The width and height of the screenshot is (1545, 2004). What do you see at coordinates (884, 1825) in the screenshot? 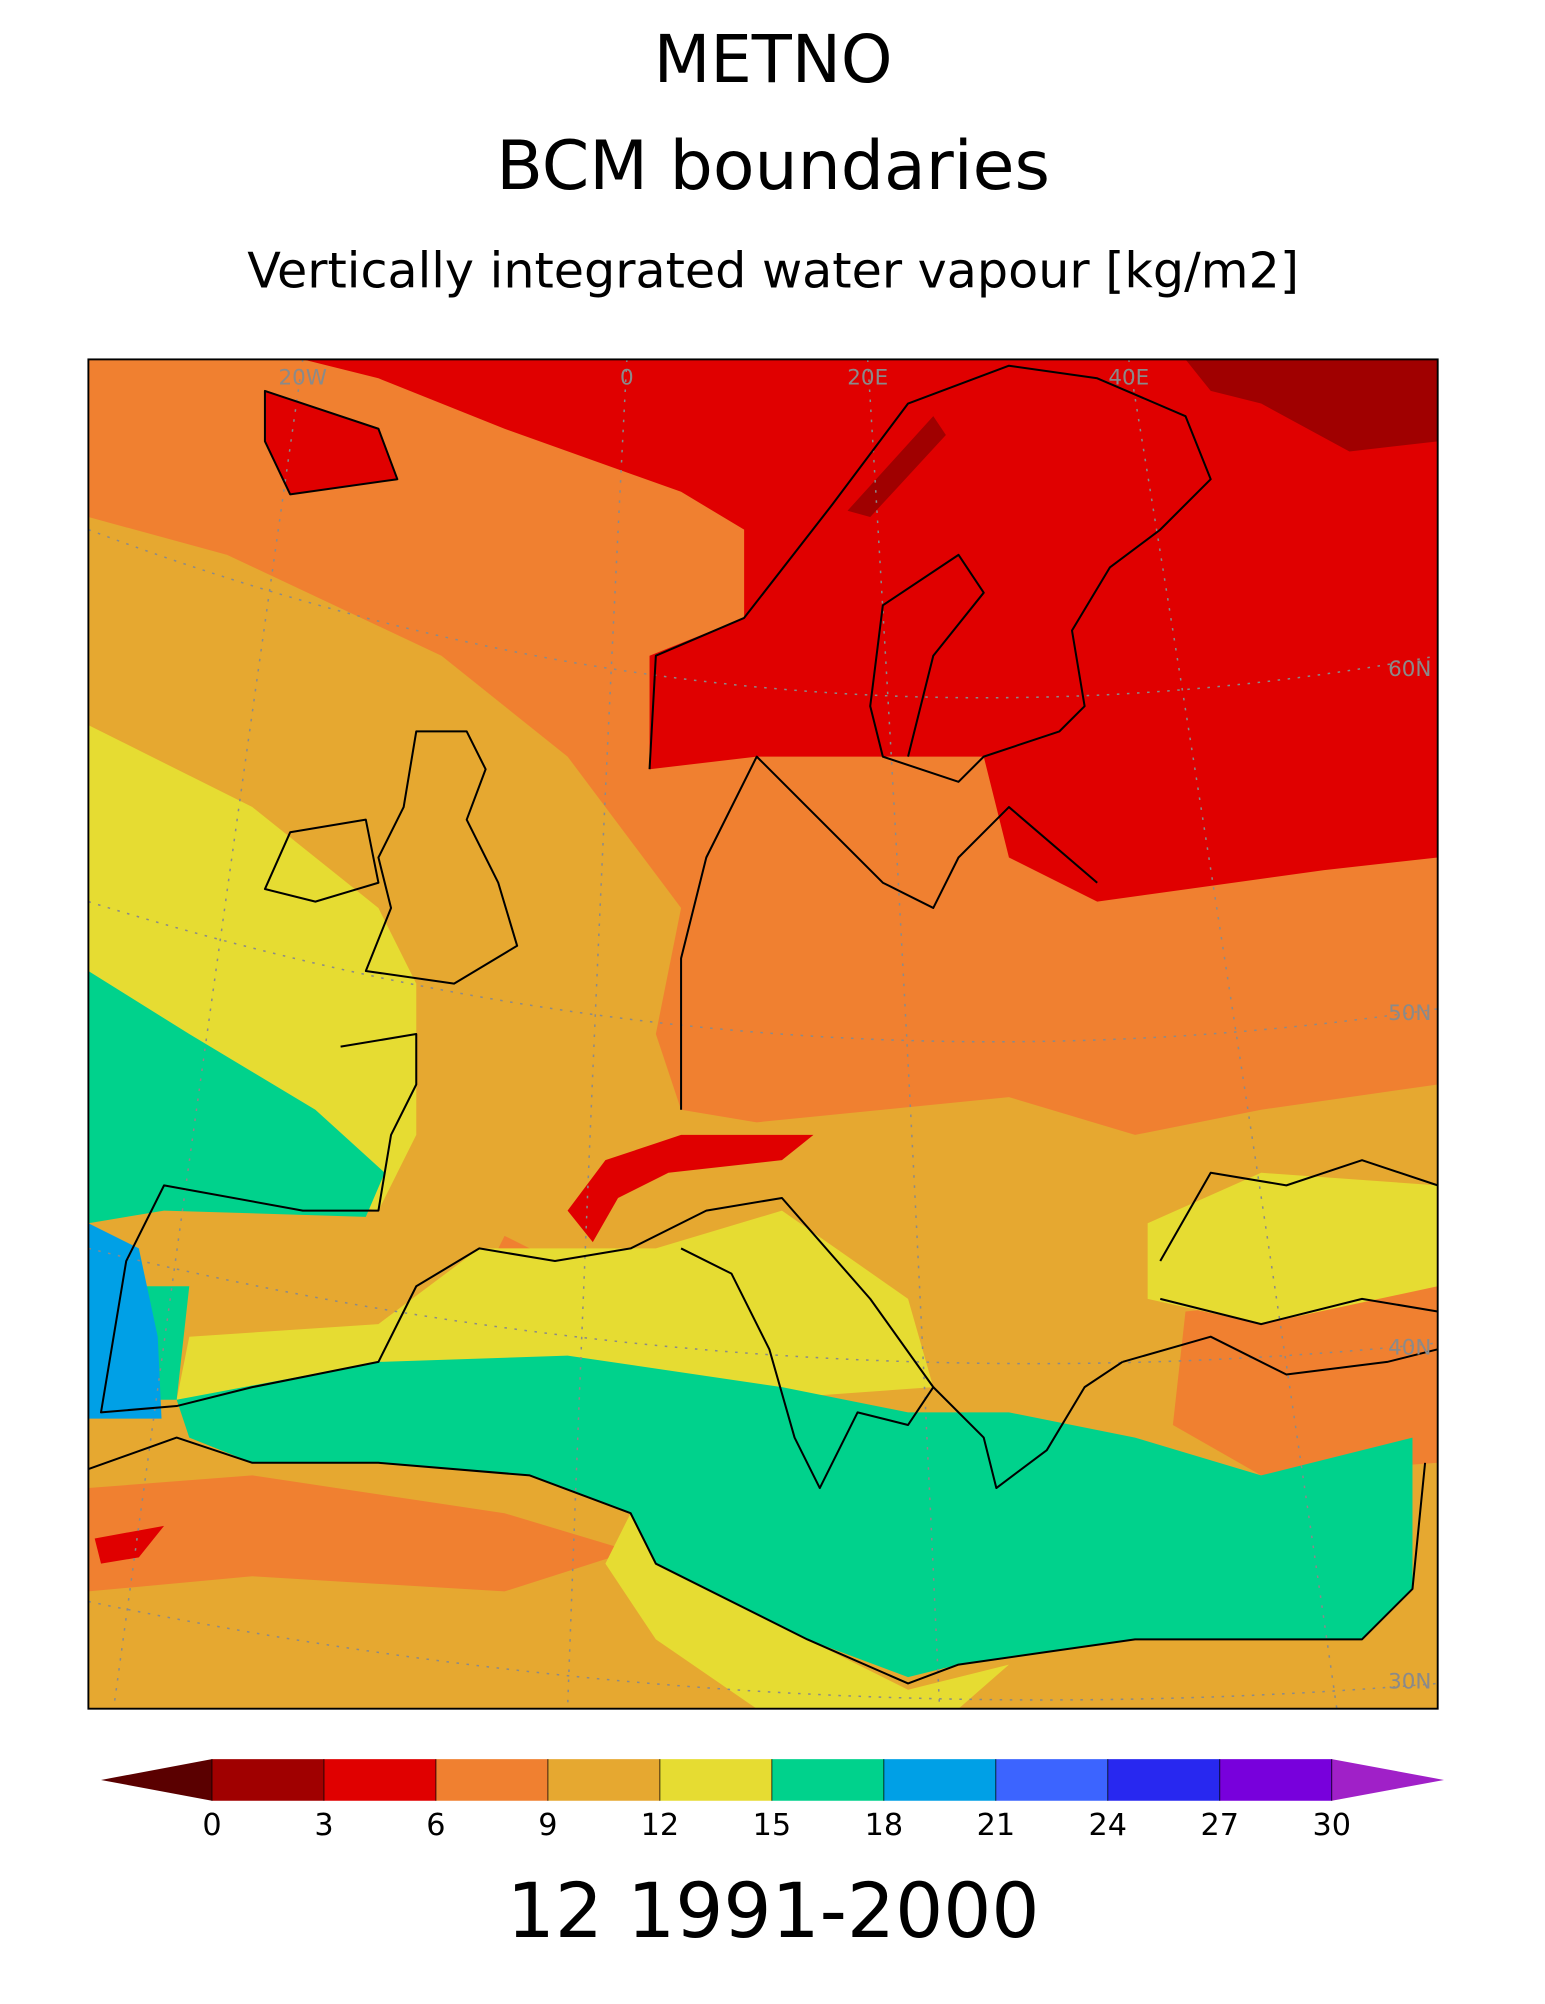
I see `colorbar-tick-label: 18` at bounding box center [884, 1825].